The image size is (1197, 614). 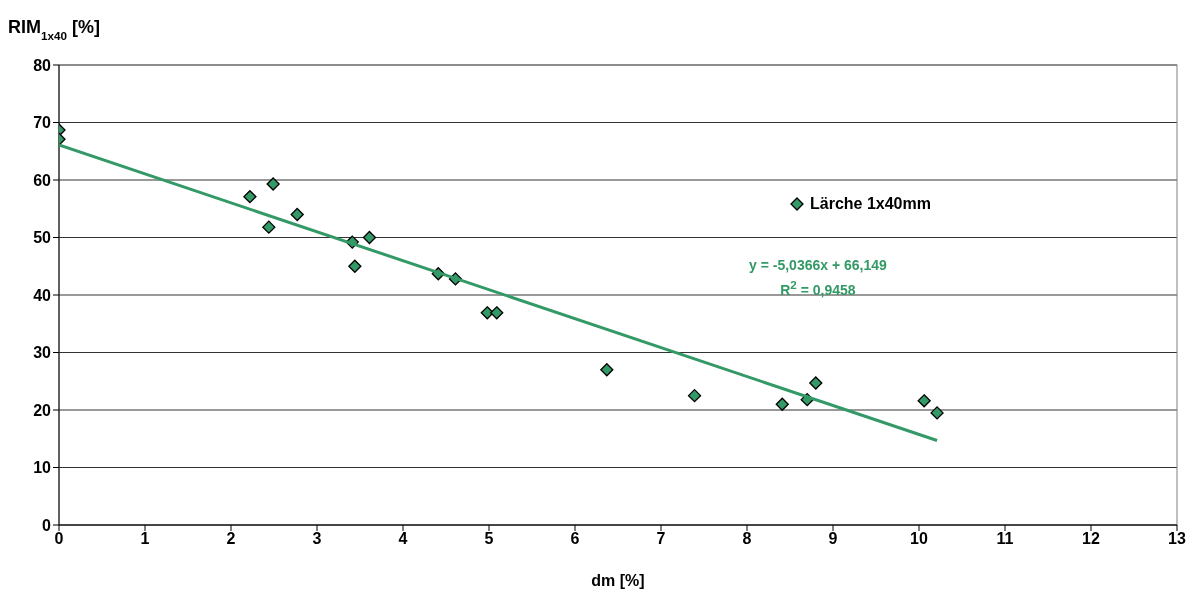 I want to click on y-tick-label: 0, so click(x=47, y=525).